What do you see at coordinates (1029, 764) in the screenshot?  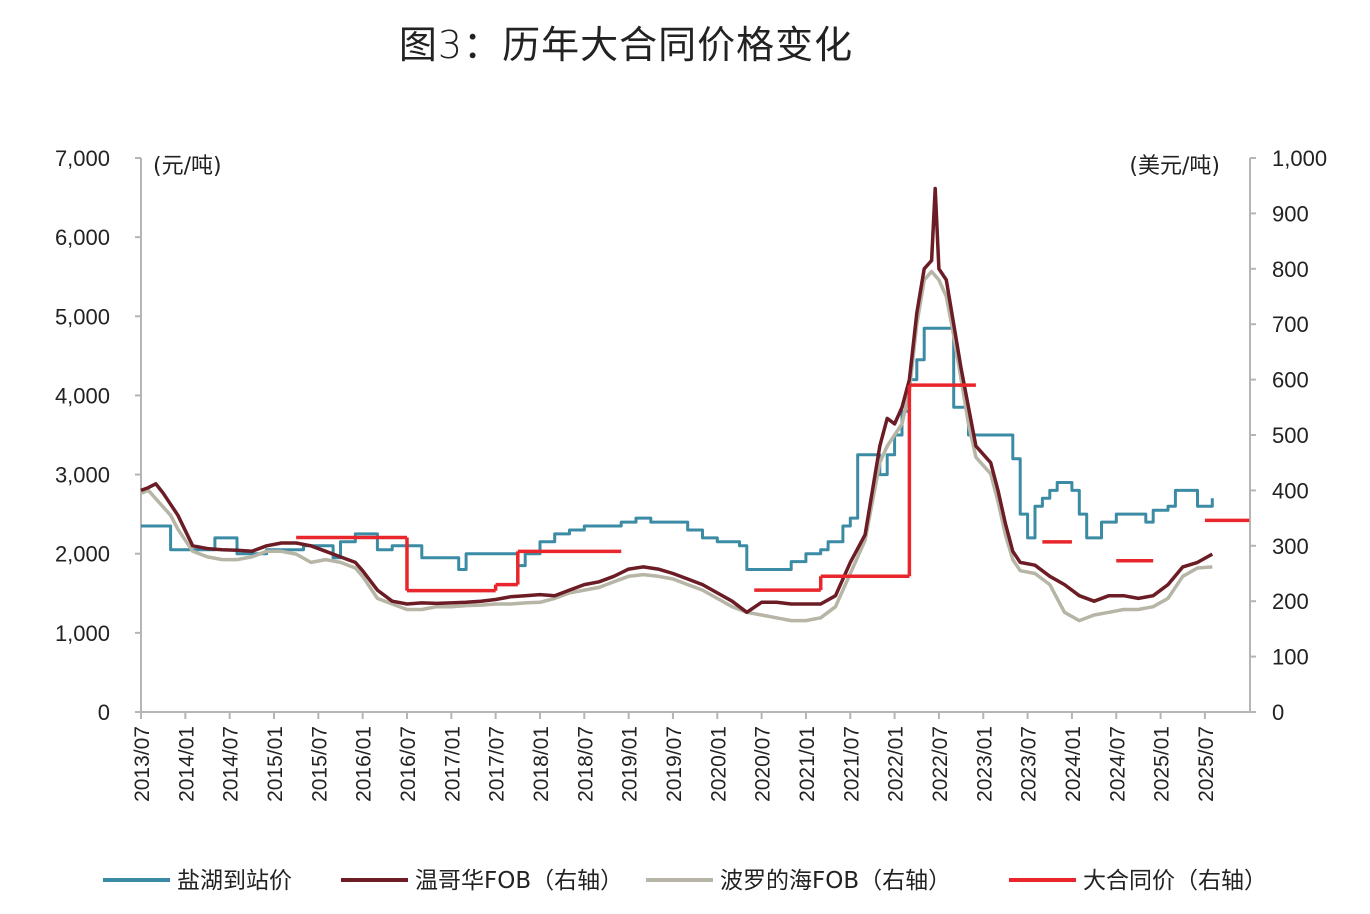 I see `x-tick-label: 2023/07` at bounding box center [1029, 764].